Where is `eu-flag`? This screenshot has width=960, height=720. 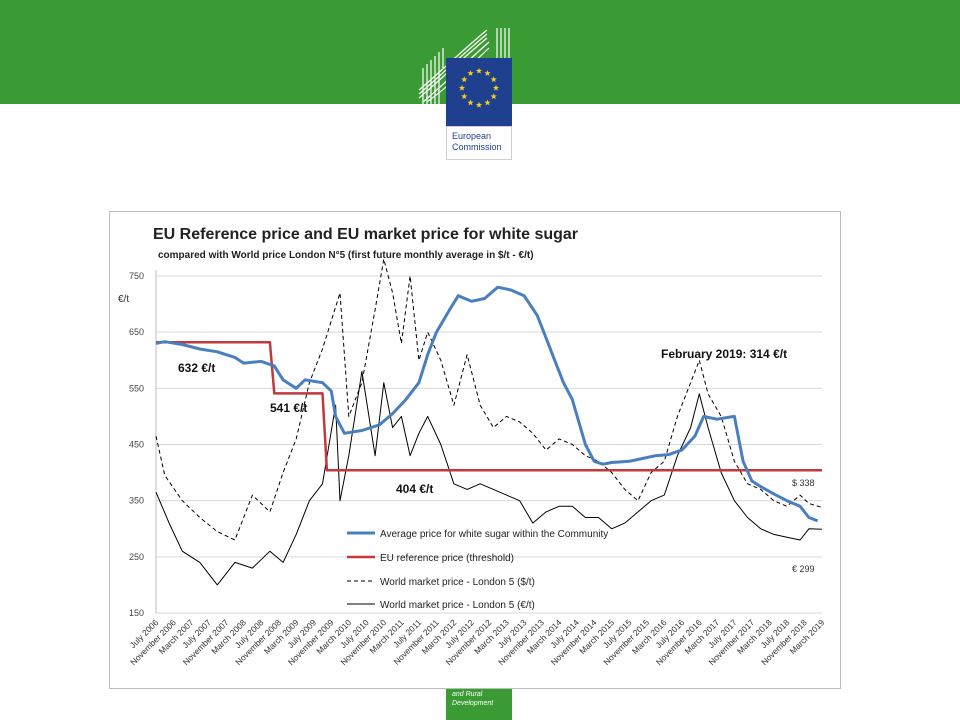 eu-flag is located at coordinates (479, 92).